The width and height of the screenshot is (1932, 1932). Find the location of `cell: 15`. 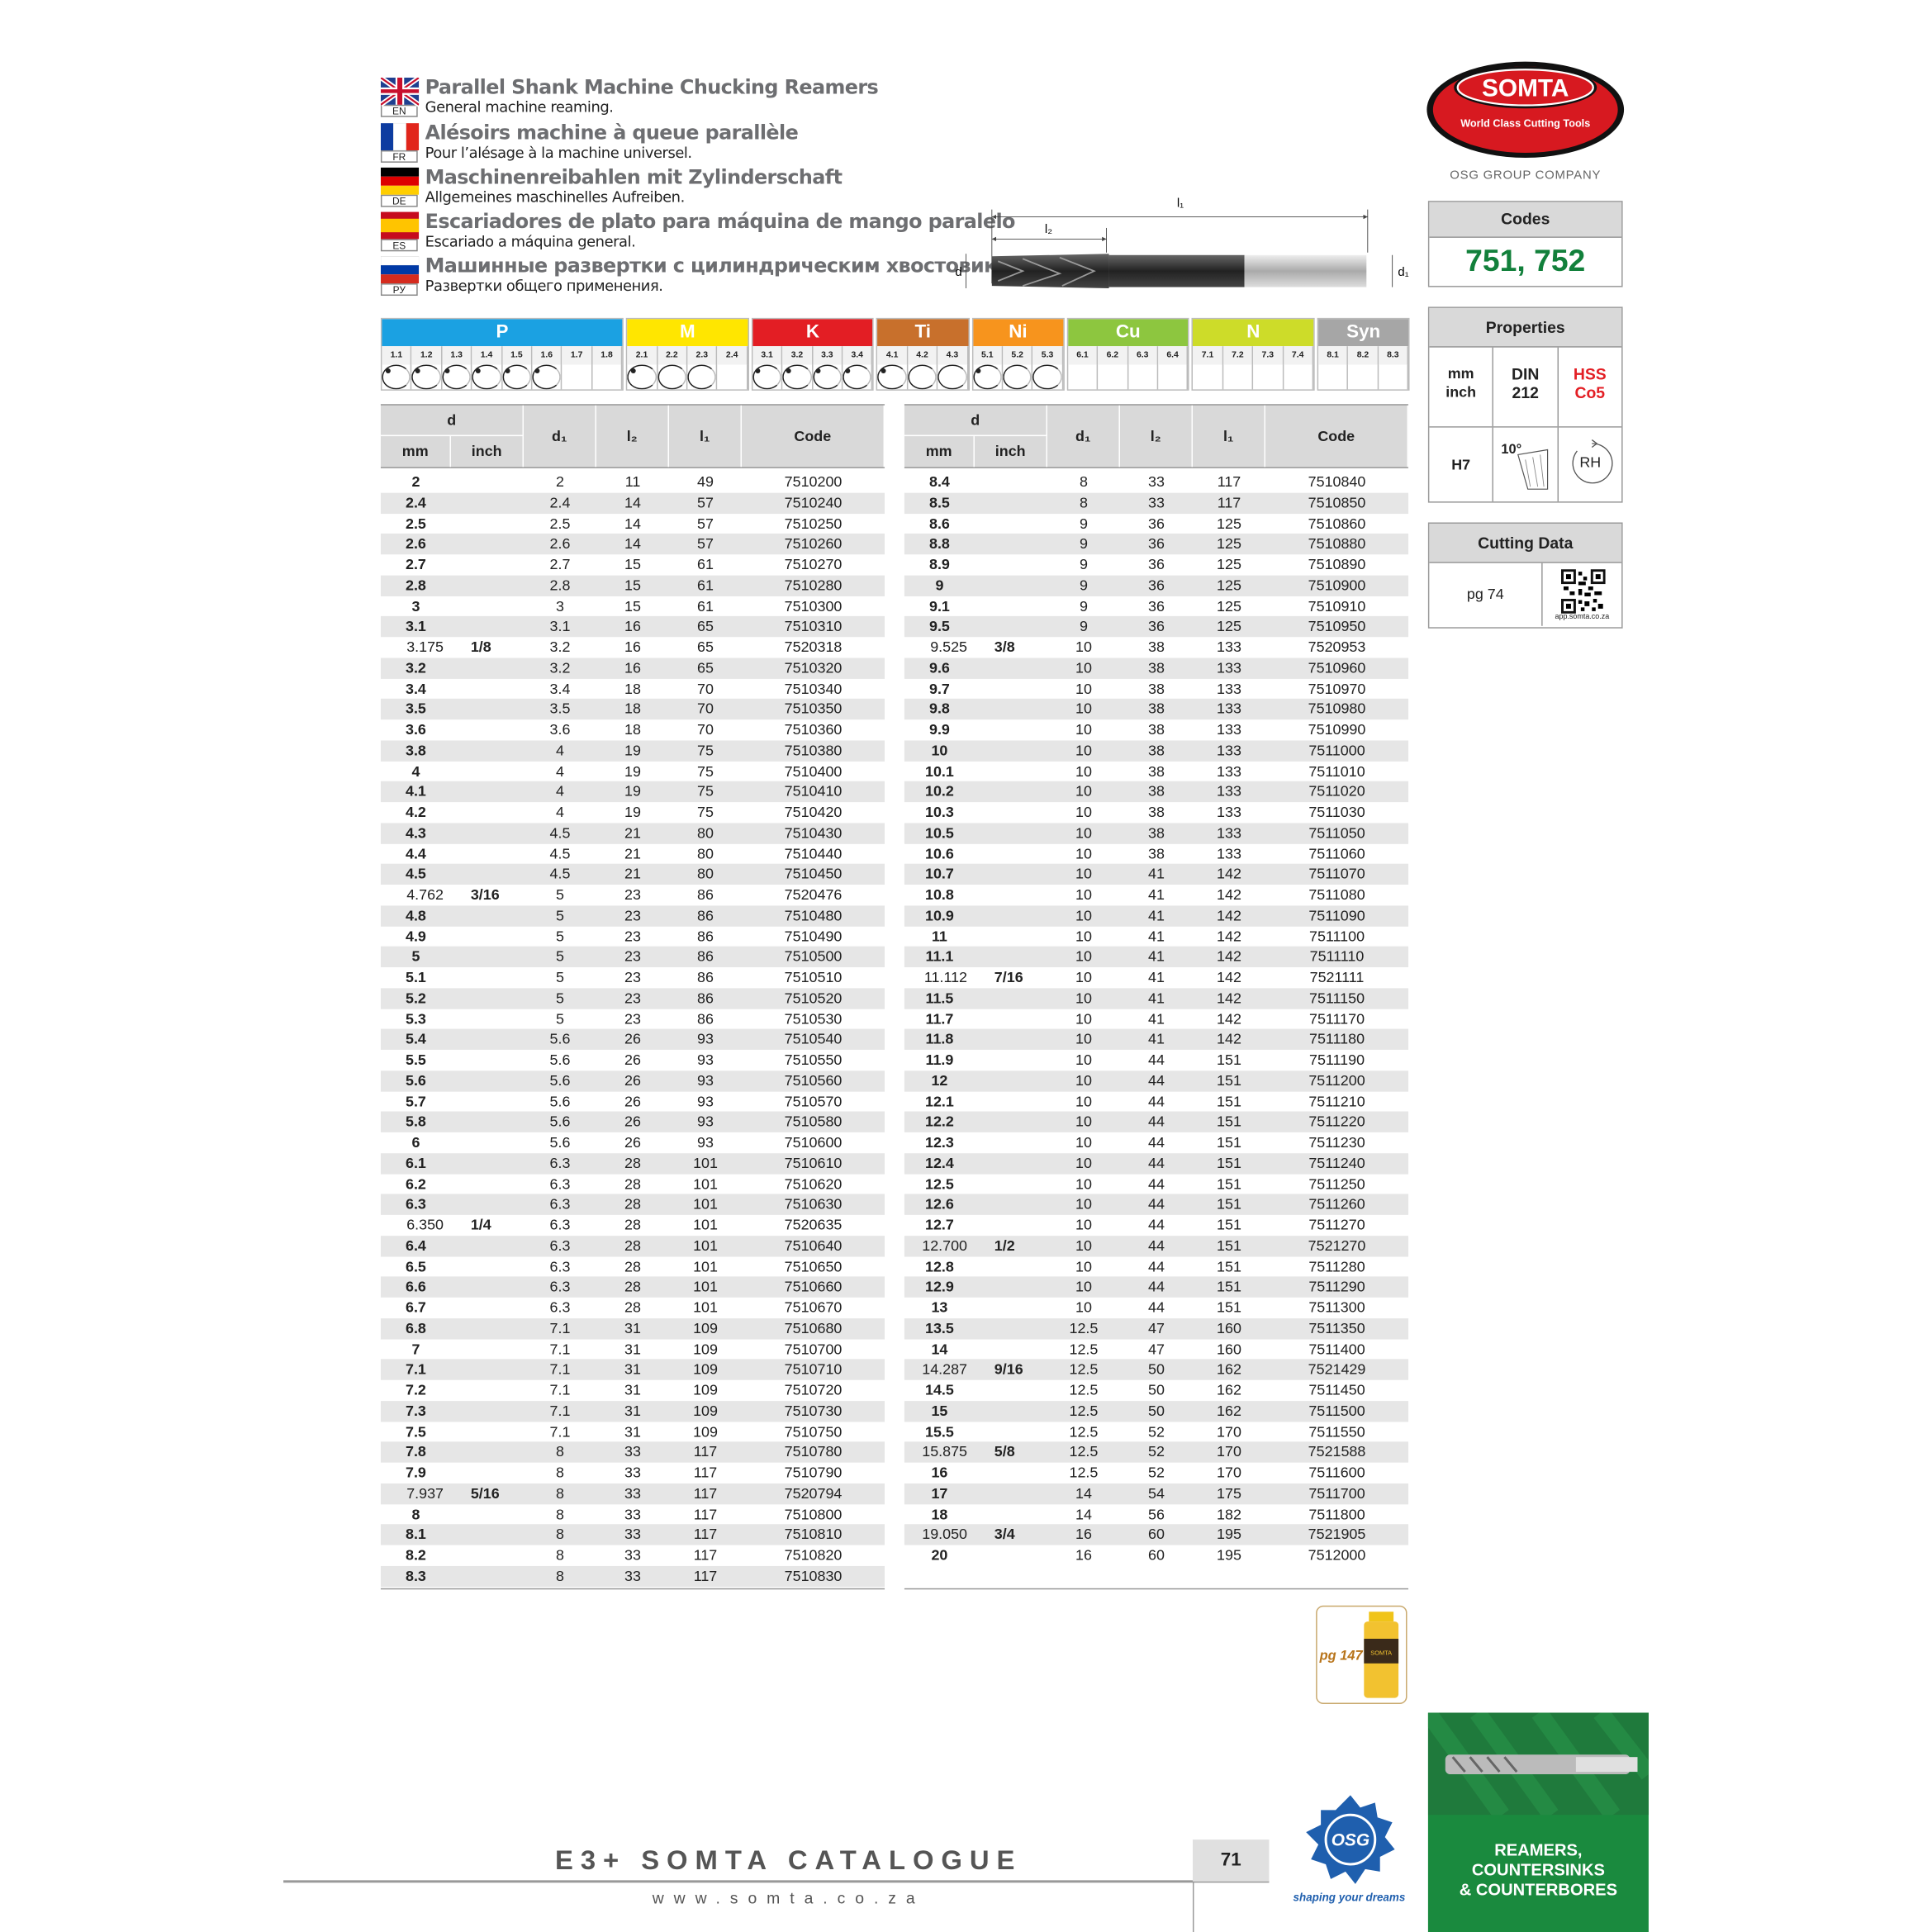

cell: 15 is located at coordinates (940, 1411).